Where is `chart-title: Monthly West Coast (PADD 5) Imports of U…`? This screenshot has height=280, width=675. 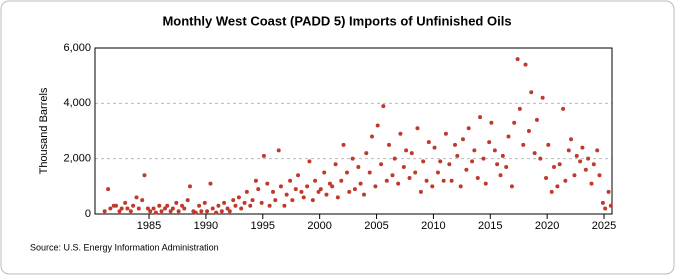
chart-title: Monthly West Coast (PADD 5) Imports of U… is located at coordinates (336, 20).